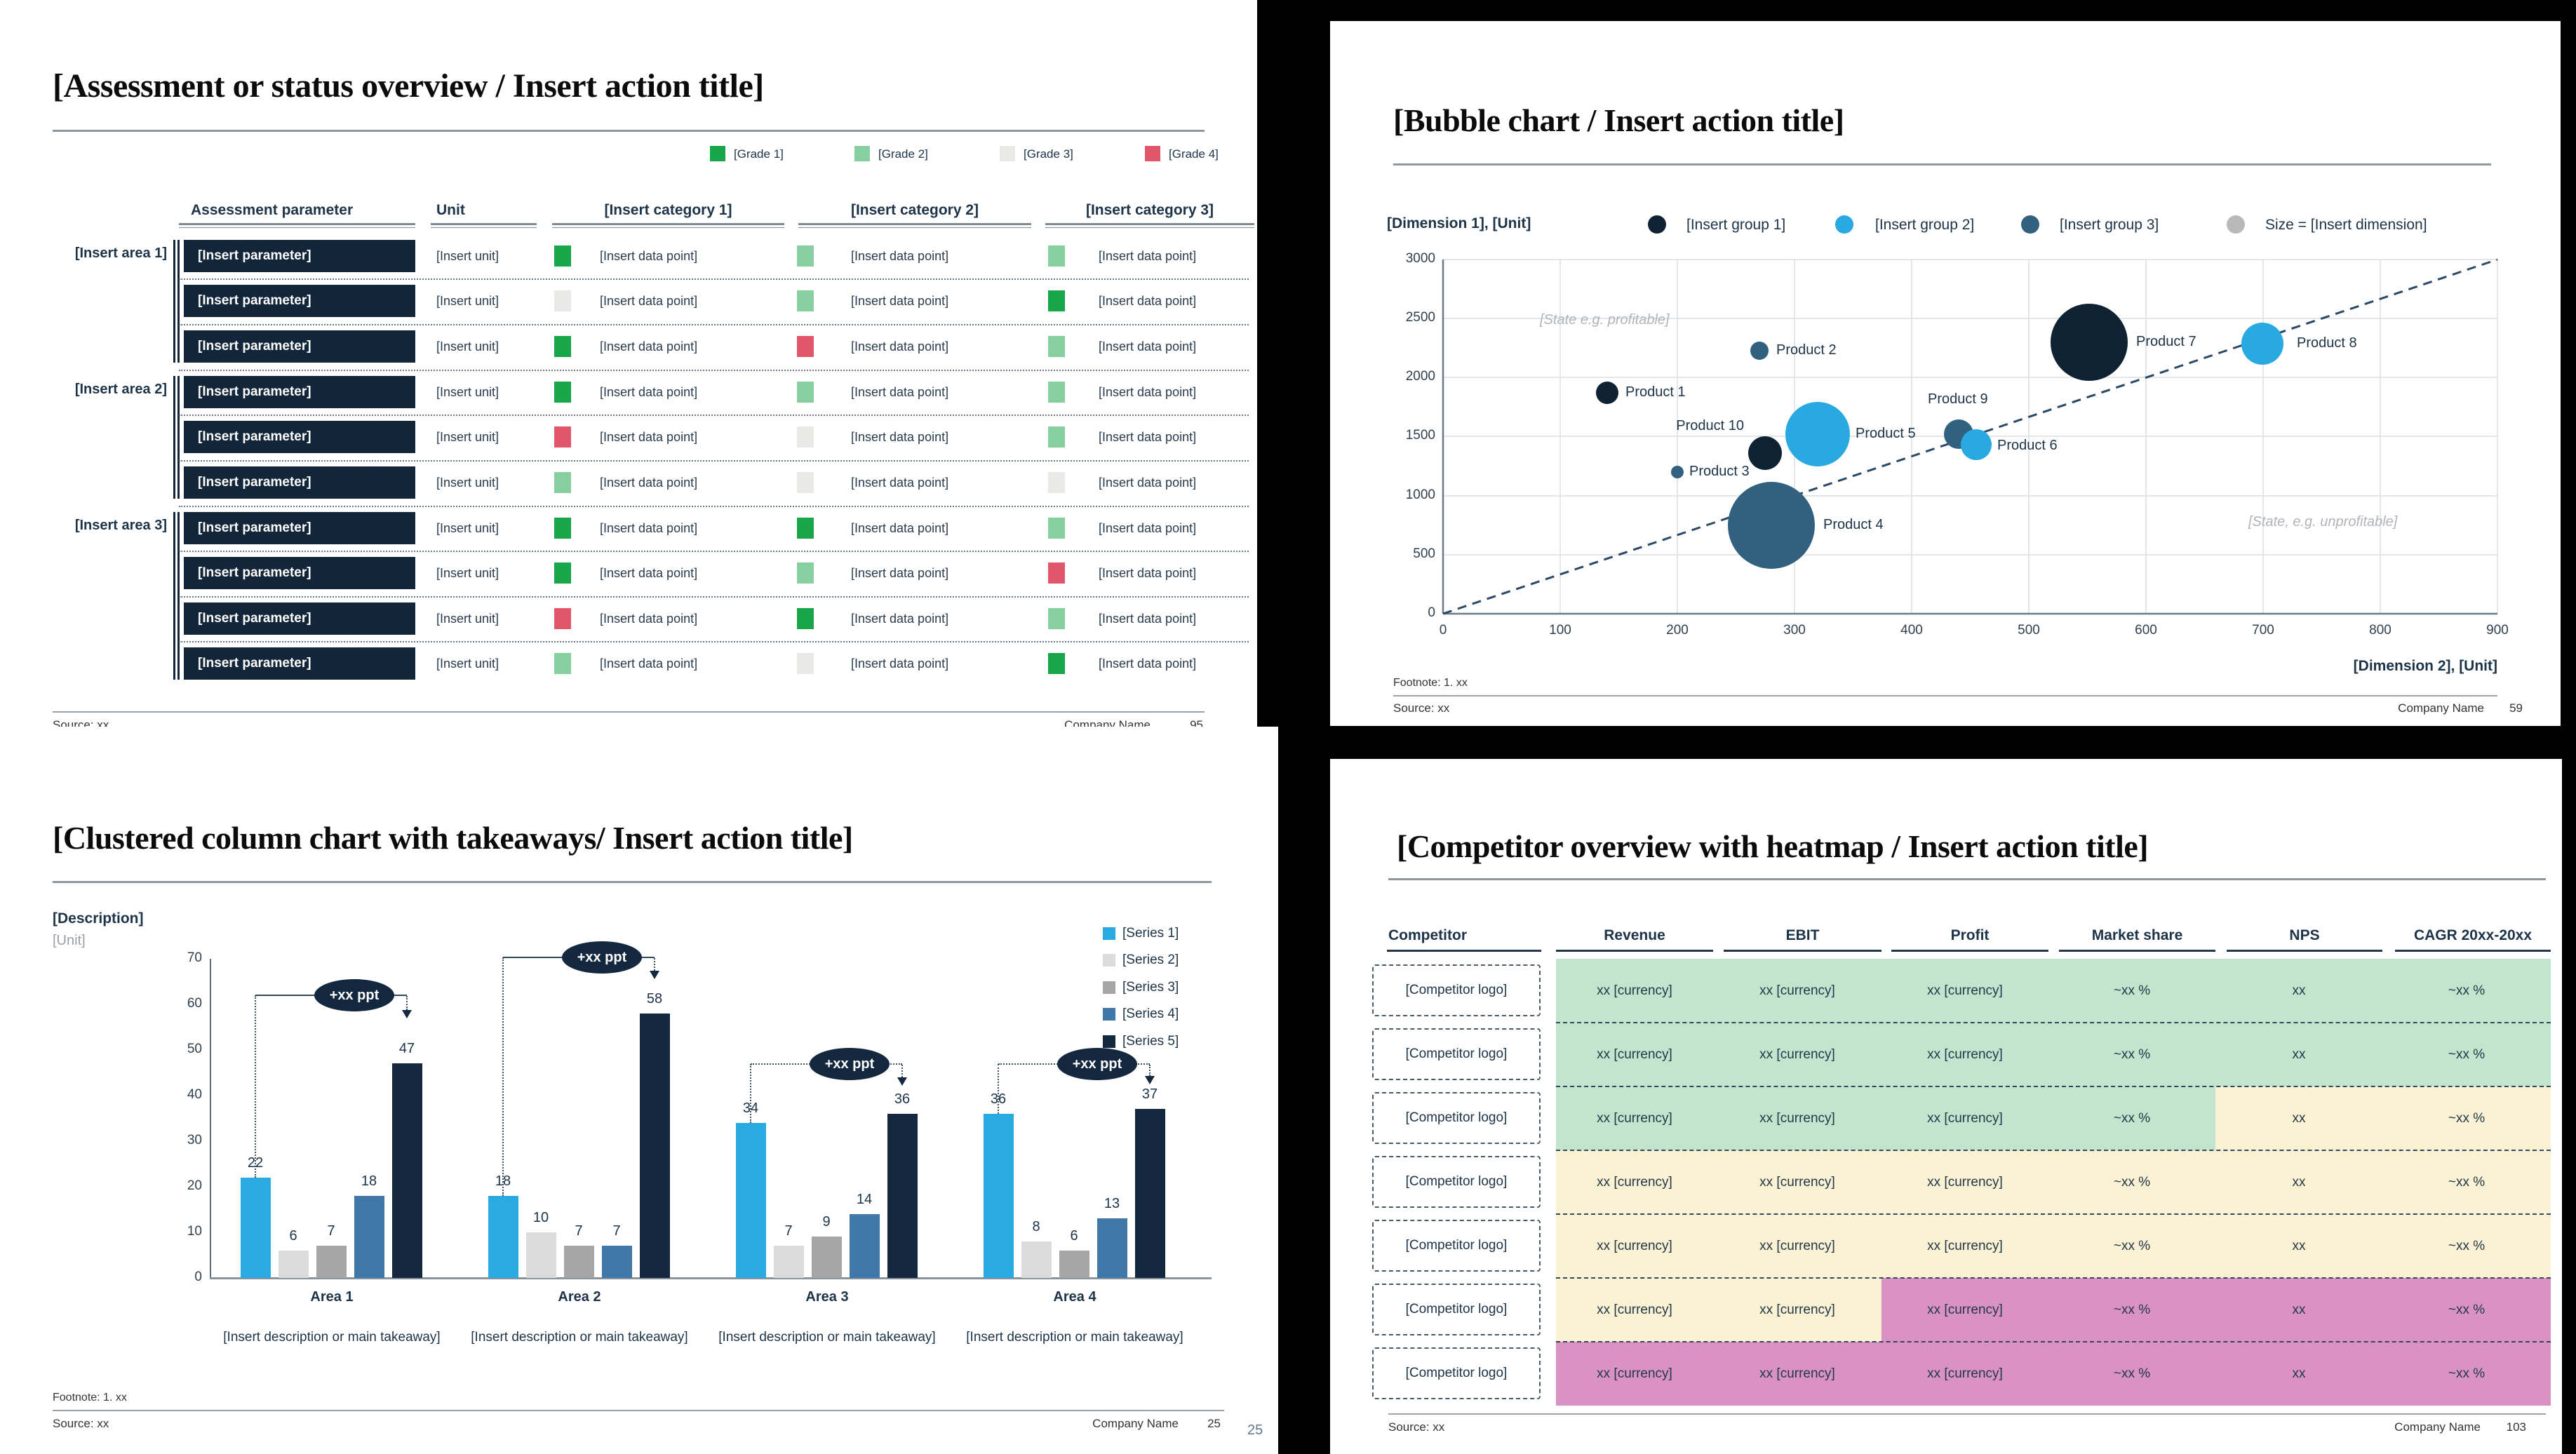 This screenshot has height=1454, width=2576. I want to click on bar-area4-series2, so click(1036, 1259).